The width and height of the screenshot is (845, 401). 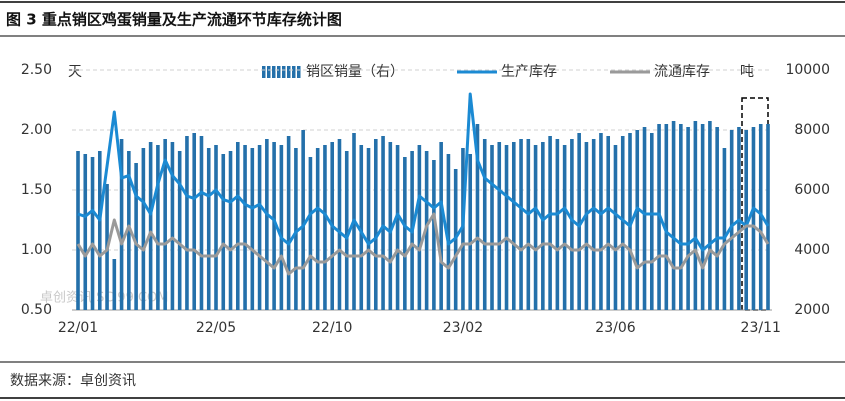 What do you see at coordinates (332, 328) in the screenshot?
I see `x-tick-label: 22/10` at bounding box center [332, 328].